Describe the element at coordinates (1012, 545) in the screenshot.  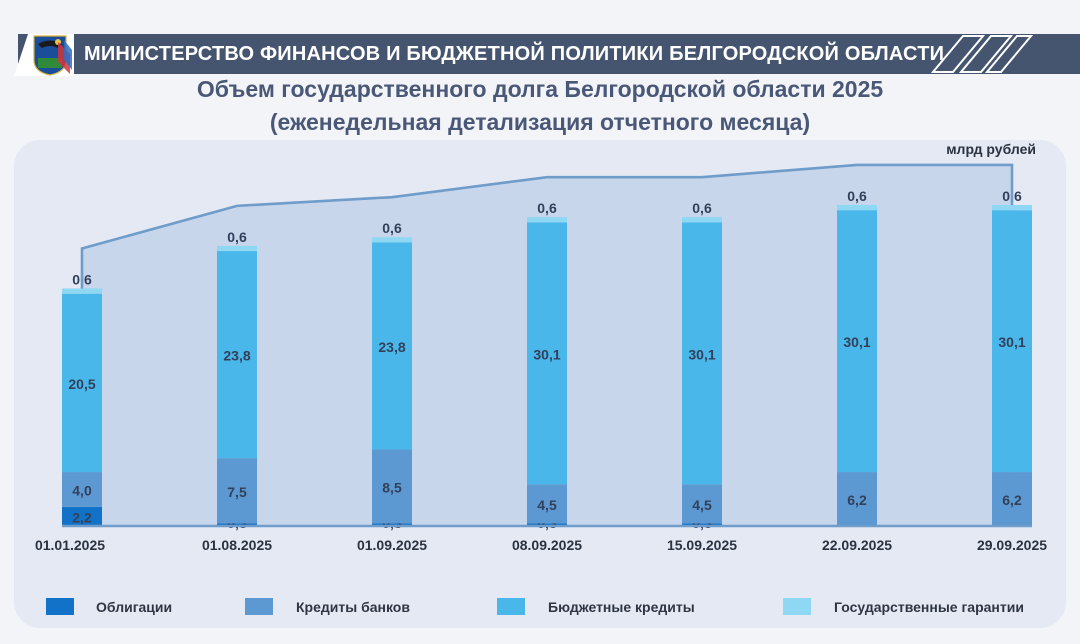
I see `category-label: 29.09.2025` at that location.